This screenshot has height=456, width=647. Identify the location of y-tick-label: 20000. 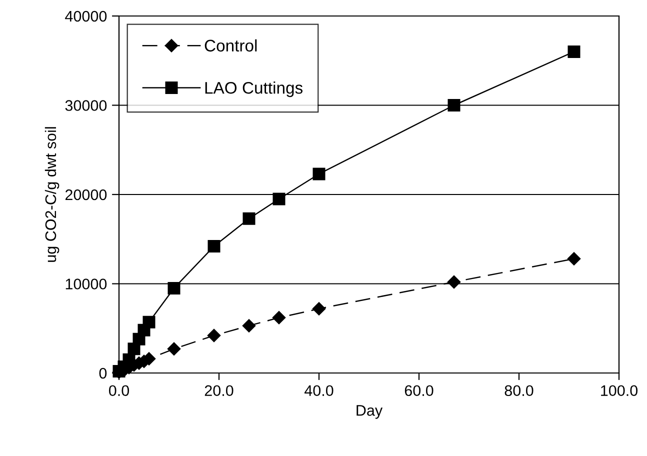
(86, 194).